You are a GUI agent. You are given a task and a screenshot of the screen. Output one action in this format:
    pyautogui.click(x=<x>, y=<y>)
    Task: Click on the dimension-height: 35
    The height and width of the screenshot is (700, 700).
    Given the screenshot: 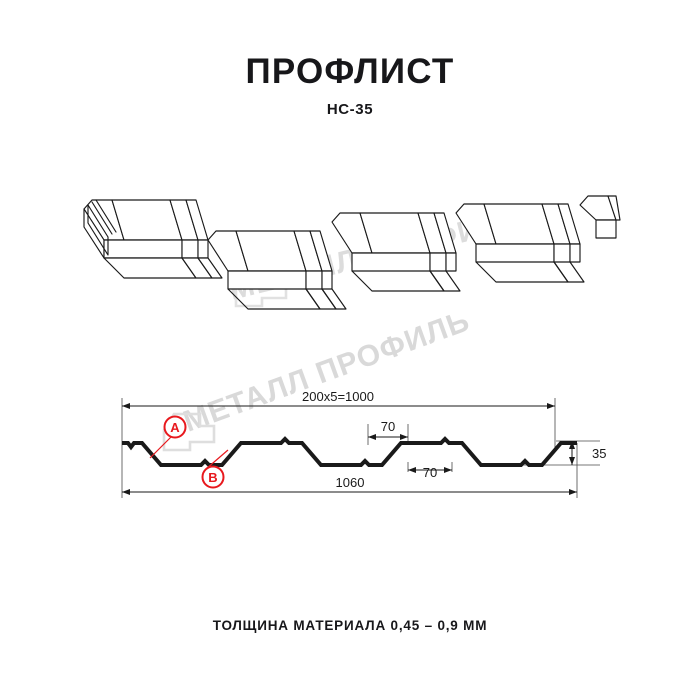 What is the action you would take?
    pyautogui.click(x=587, y=453)
    